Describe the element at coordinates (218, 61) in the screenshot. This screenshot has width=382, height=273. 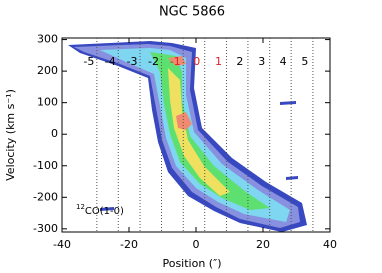
I see `offset-label: 1` at that location.